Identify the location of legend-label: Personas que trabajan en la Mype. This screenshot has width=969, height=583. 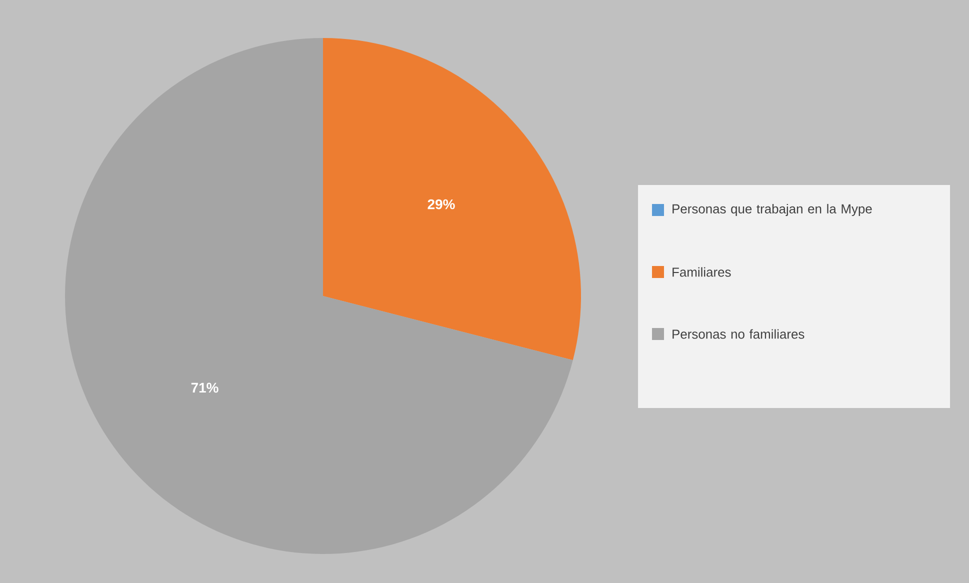
(772, 210).